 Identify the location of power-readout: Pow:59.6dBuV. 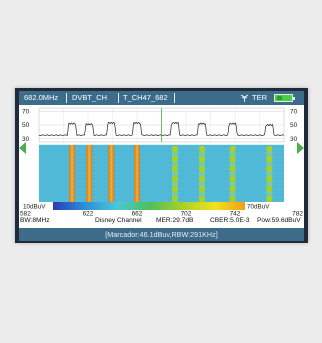
(279, 220).